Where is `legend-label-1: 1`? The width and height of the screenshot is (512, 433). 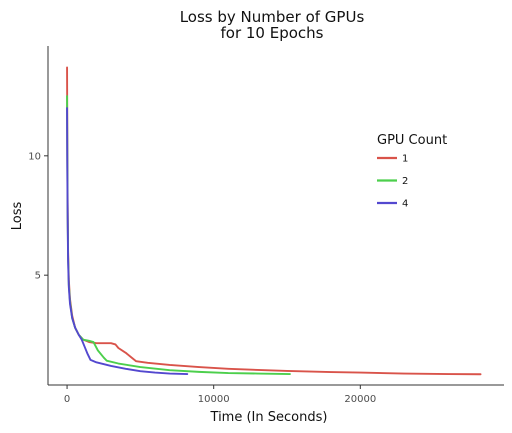
legend-label-1: 1 is located at coordinates (405, 159).